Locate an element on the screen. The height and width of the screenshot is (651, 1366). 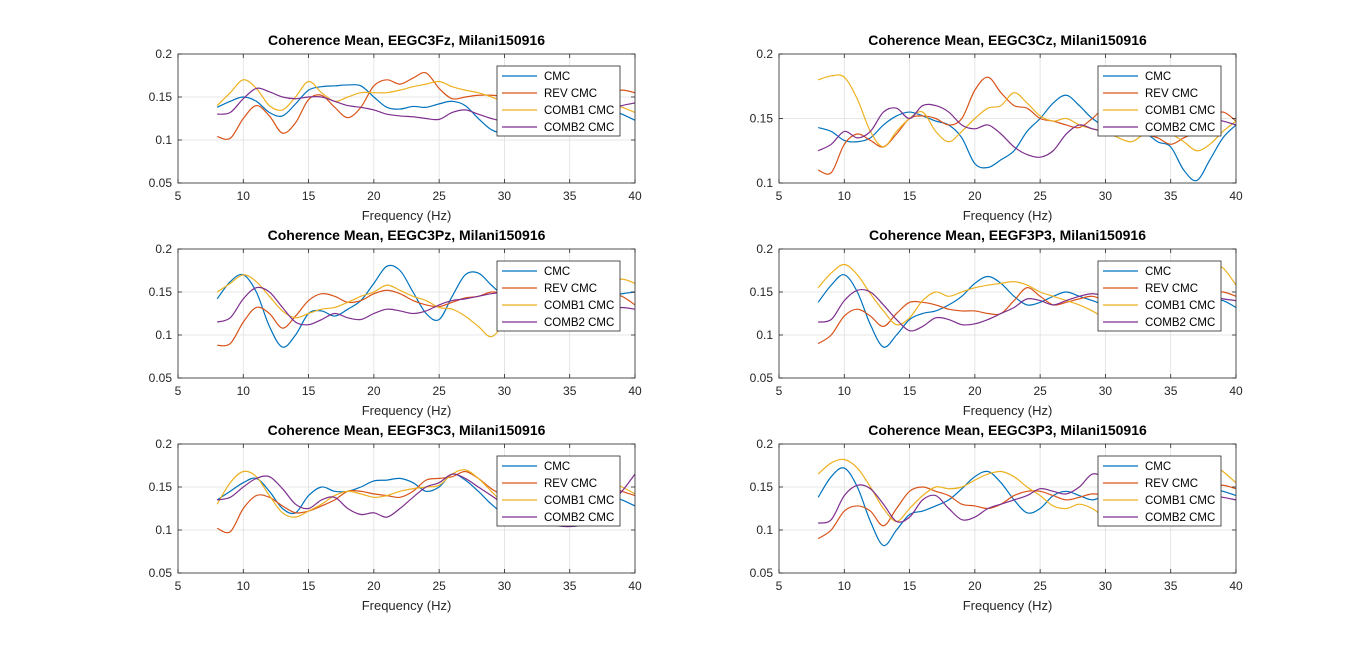
series-line-comb2-cmc is located at coordinates (426, 500).